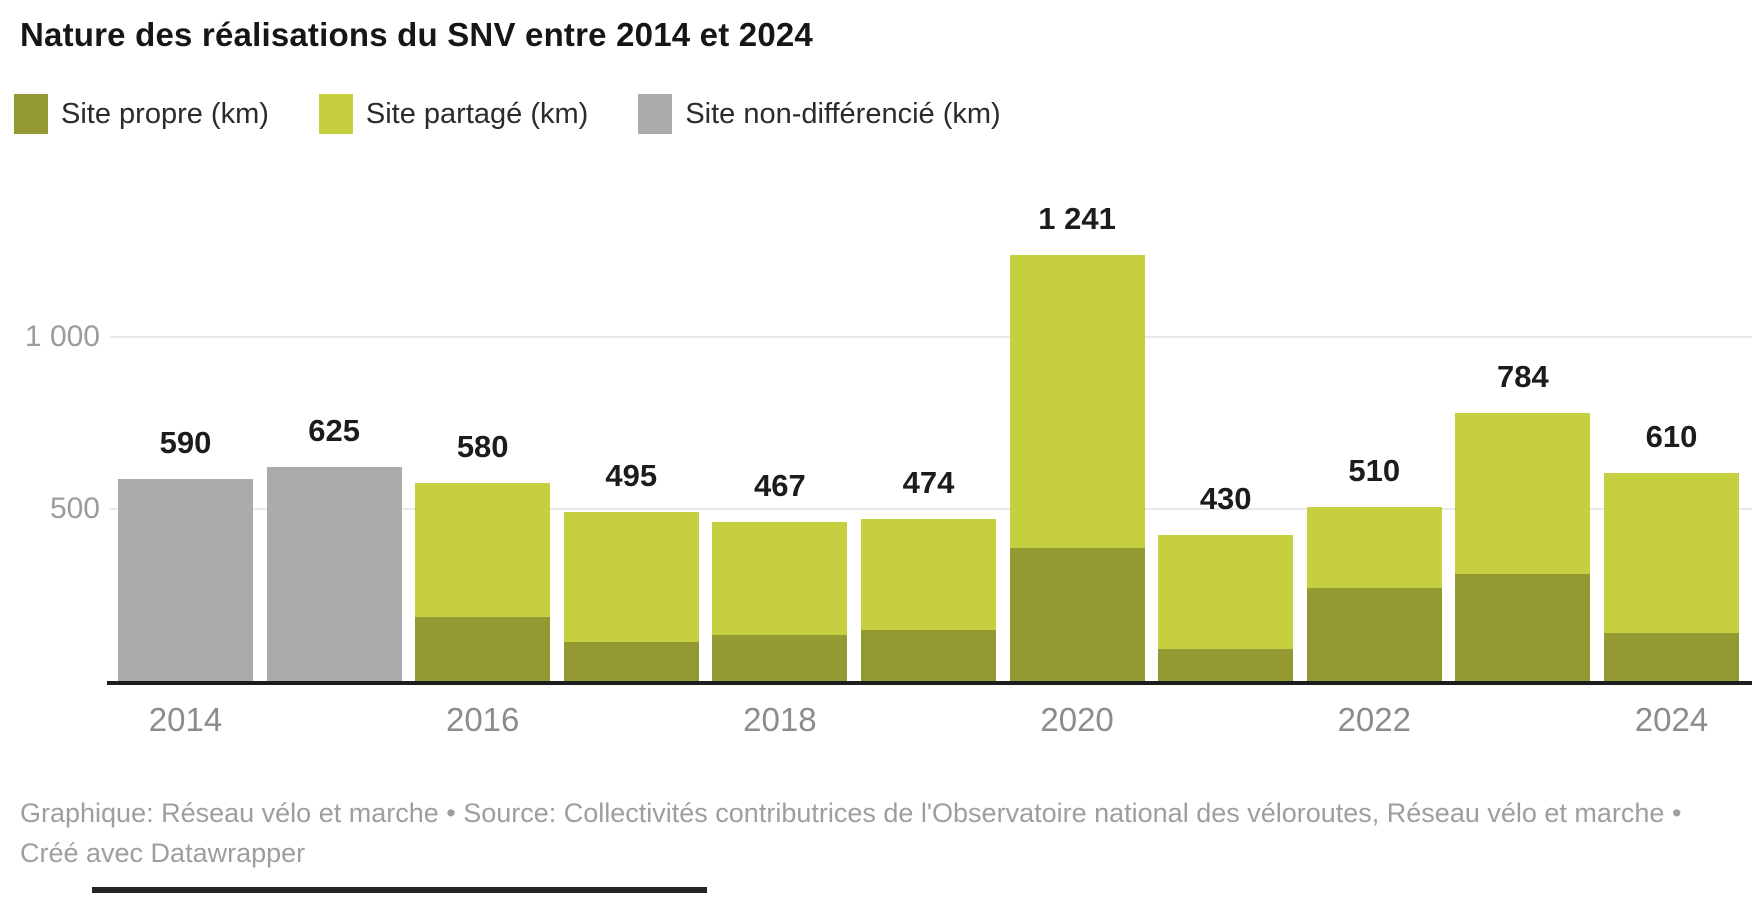 The height and width of the screenshot is (899, 1752). What do you see at coordinates (335, 114) in the screenshot?
I see `legend-swatch-site-partage` at bounding box center [335, 114].